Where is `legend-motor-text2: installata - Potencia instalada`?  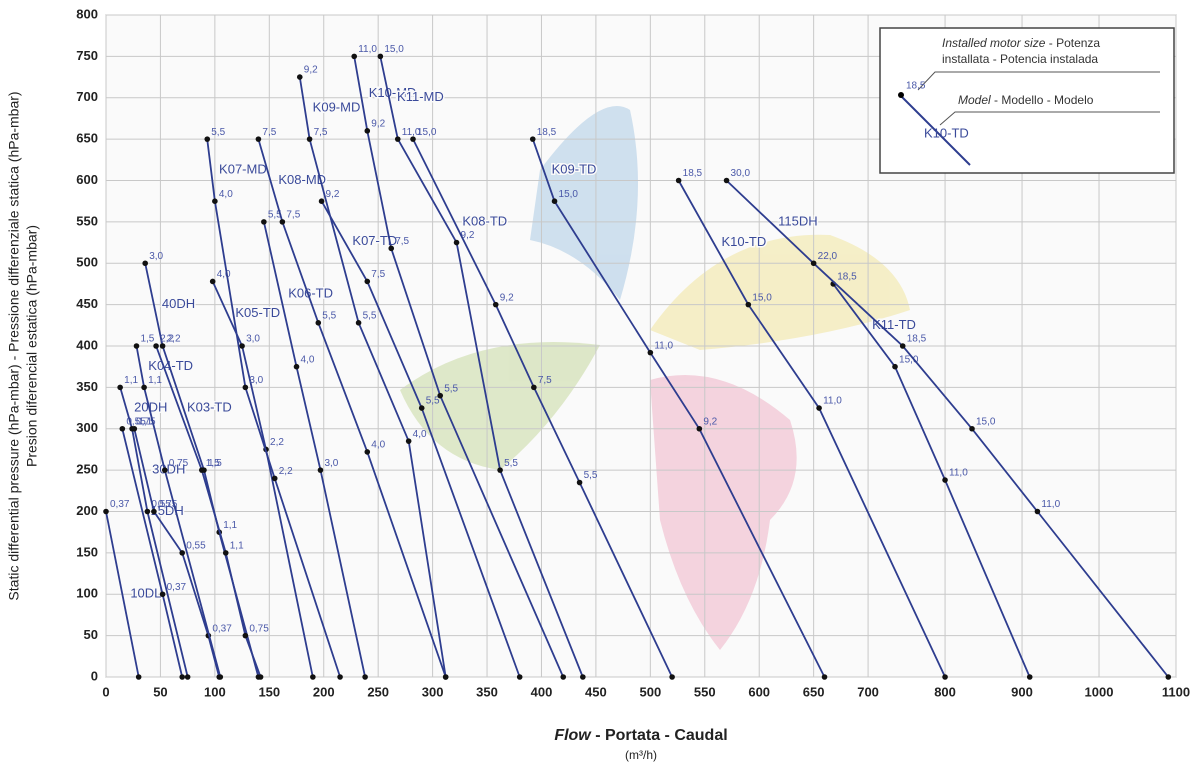
legend-motor-text2: installata - Potencia instalada is located at coordinates (1020, 59).